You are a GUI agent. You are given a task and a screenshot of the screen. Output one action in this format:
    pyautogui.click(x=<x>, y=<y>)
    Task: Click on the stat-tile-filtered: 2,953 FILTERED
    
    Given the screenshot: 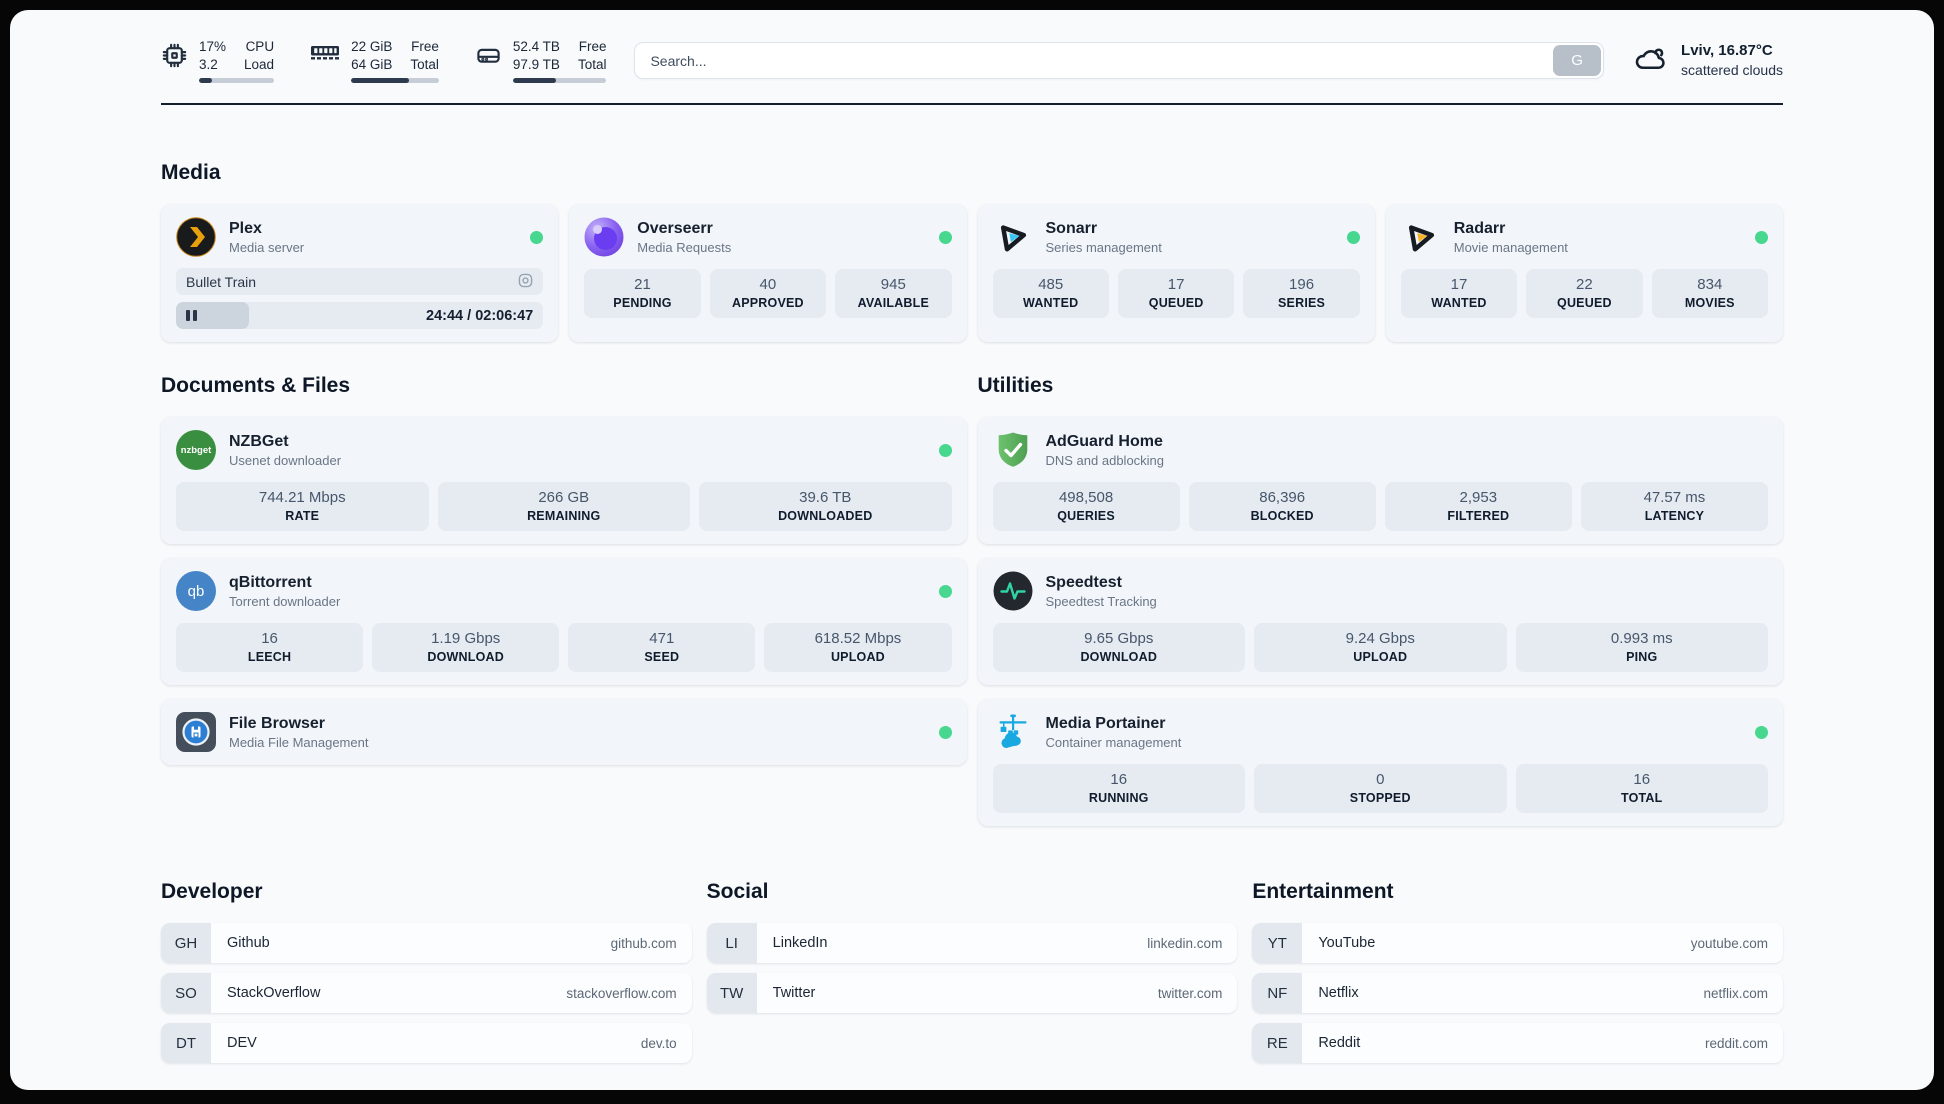 What is the action you would take?
    pyautogui.click(x=1478, y=507)
    